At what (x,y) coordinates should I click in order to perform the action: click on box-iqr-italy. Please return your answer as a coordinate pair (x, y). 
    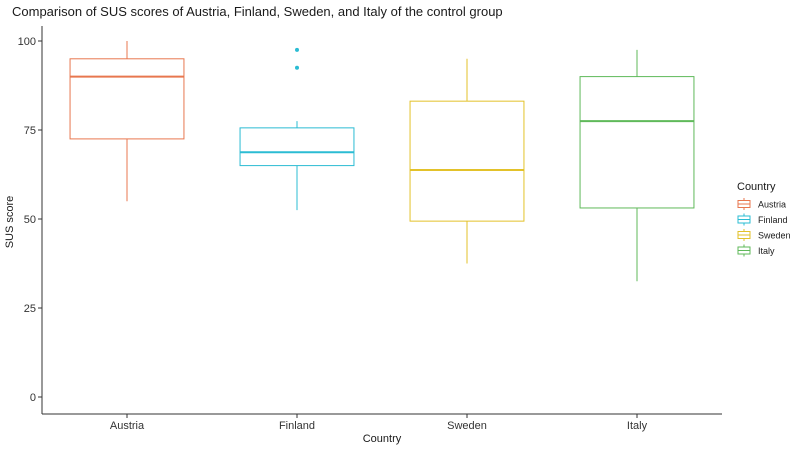
    Looking at the image, I should click on (637, 142).